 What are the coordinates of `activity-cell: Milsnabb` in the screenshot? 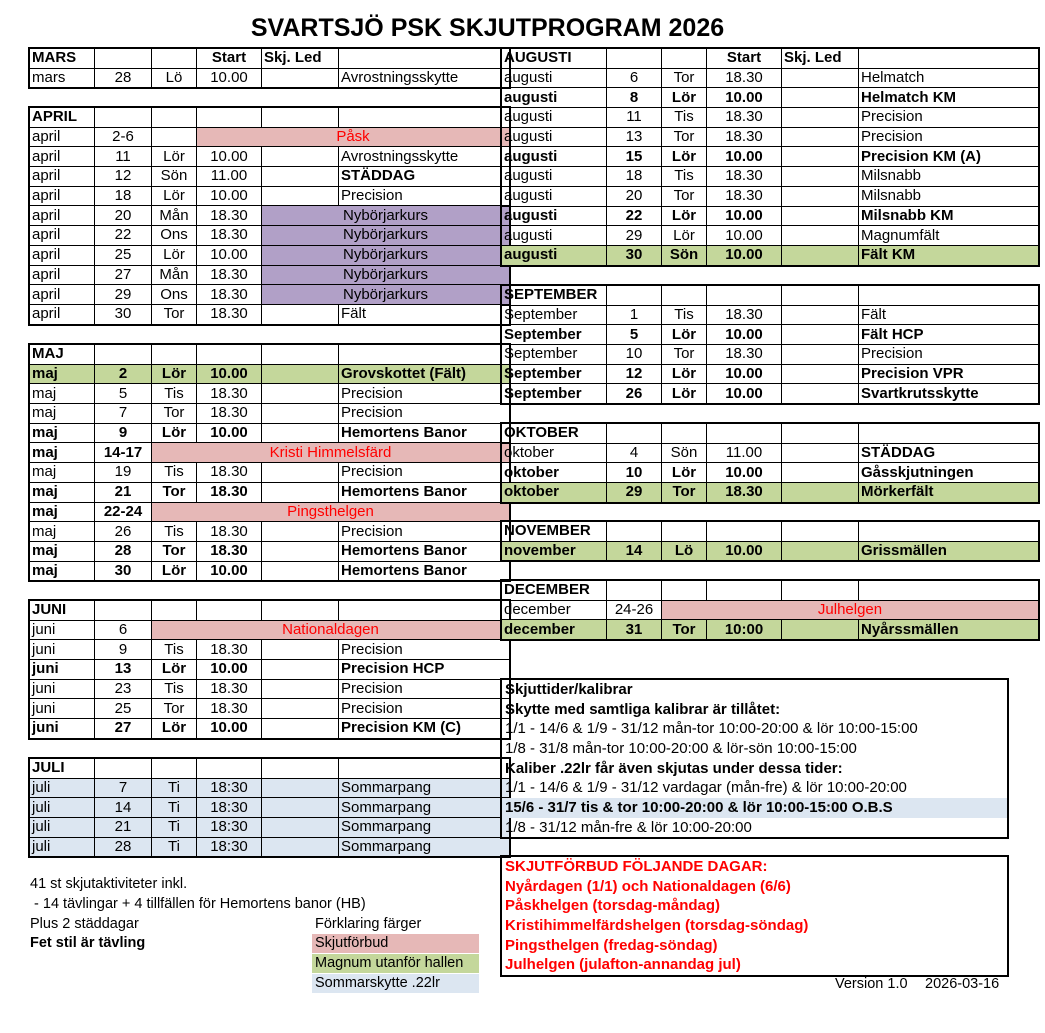 It's located at (949, 196).